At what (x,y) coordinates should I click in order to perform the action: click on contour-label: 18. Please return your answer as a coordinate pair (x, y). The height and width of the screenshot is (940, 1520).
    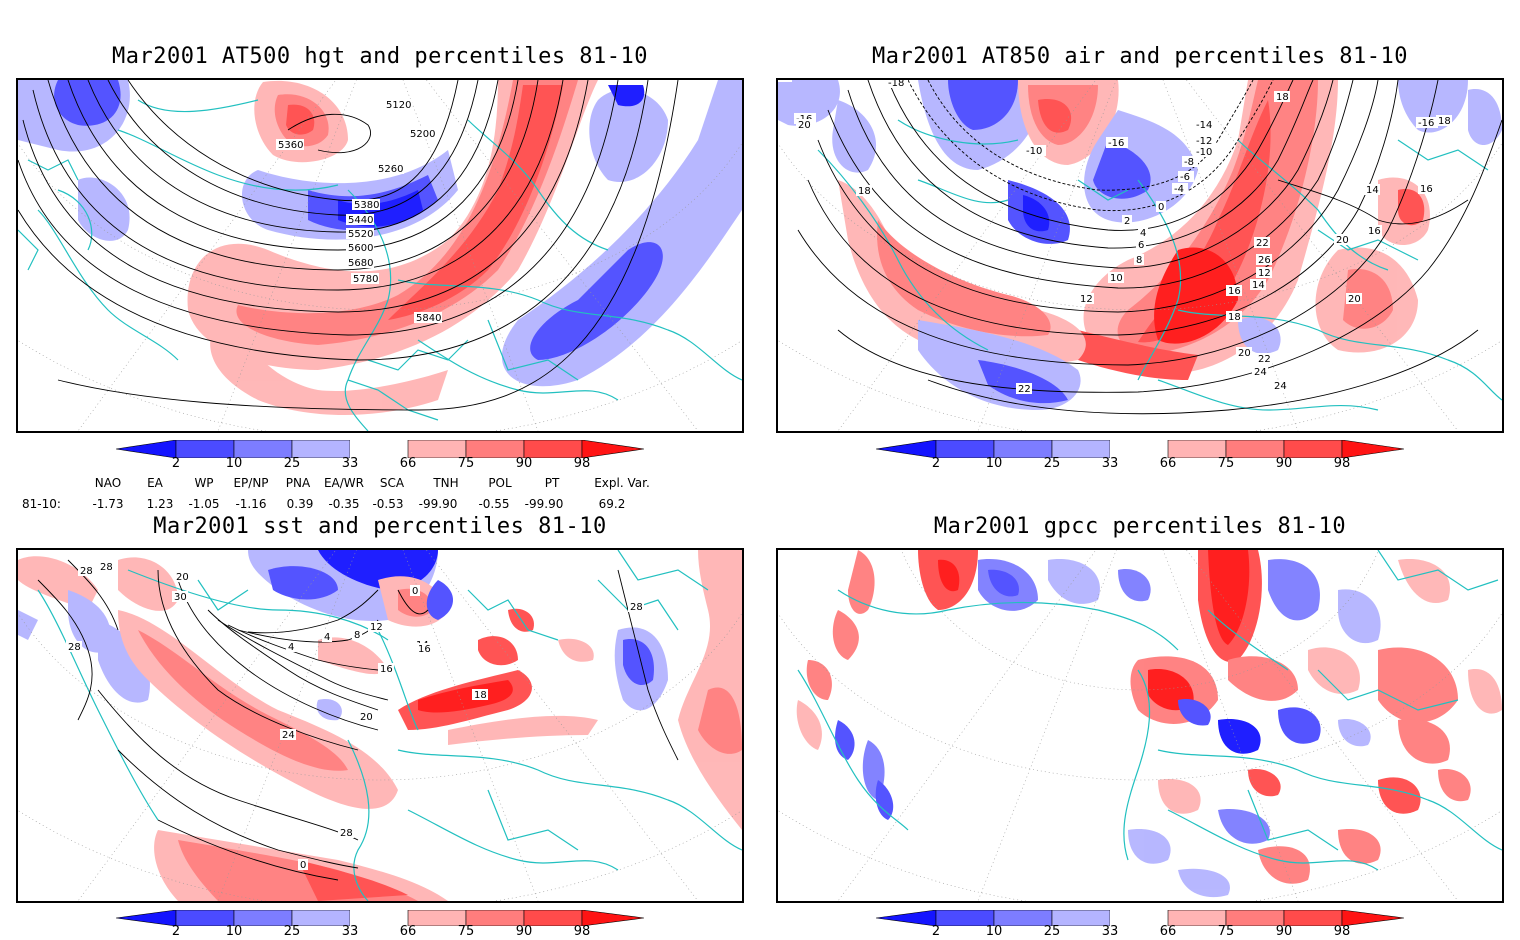
    Looking at the image, I should click on (1282, 97).